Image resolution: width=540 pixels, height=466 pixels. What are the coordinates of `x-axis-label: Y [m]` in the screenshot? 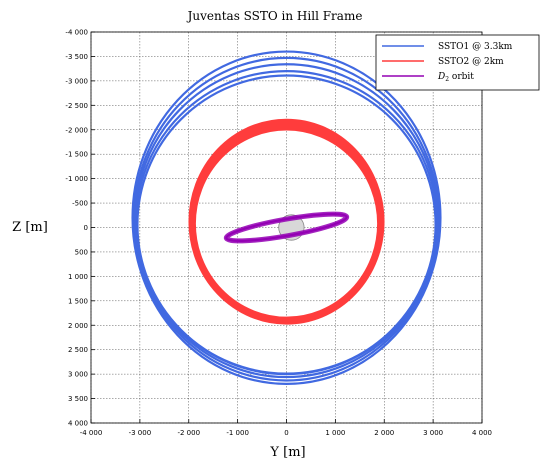 It's located at (287, 452).